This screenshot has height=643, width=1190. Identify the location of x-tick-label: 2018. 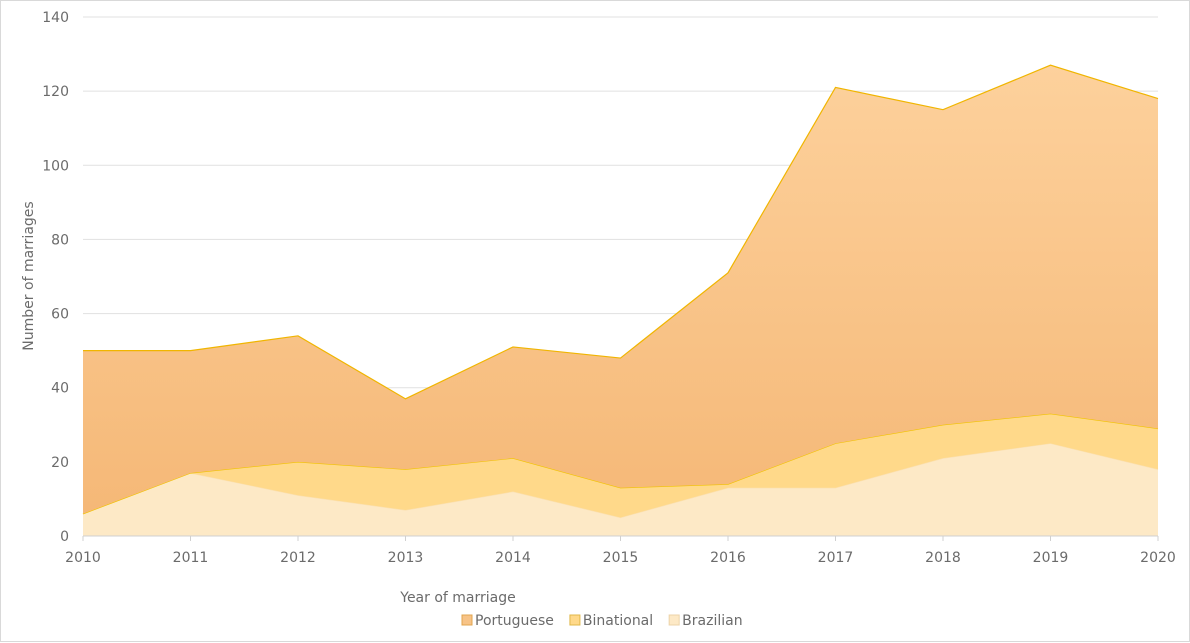
(943, 558).